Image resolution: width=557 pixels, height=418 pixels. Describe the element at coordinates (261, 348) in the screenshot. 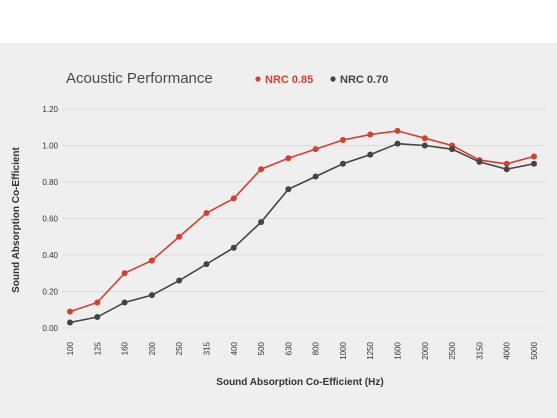

I see `x-tick-label: 500` at that location.